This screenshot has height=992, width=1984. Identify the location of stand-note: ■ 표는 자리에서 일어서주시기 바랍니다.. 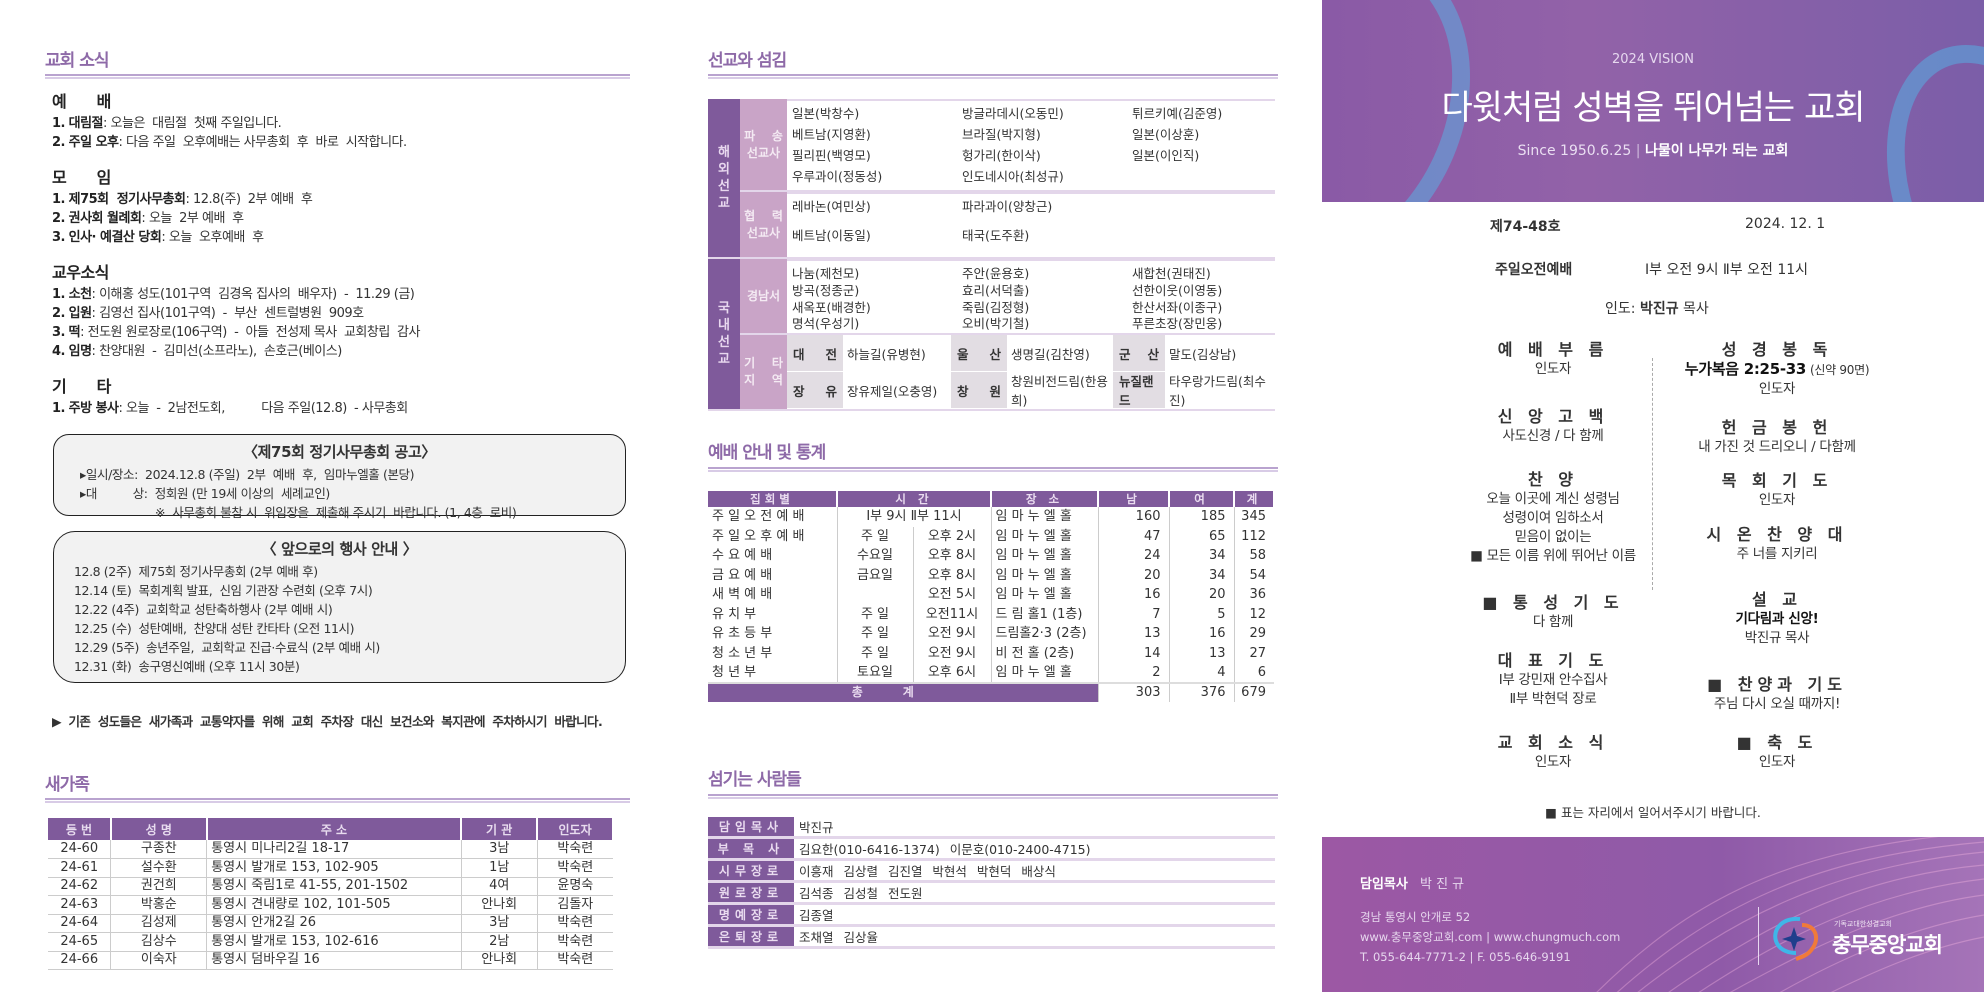
(1653, 812).